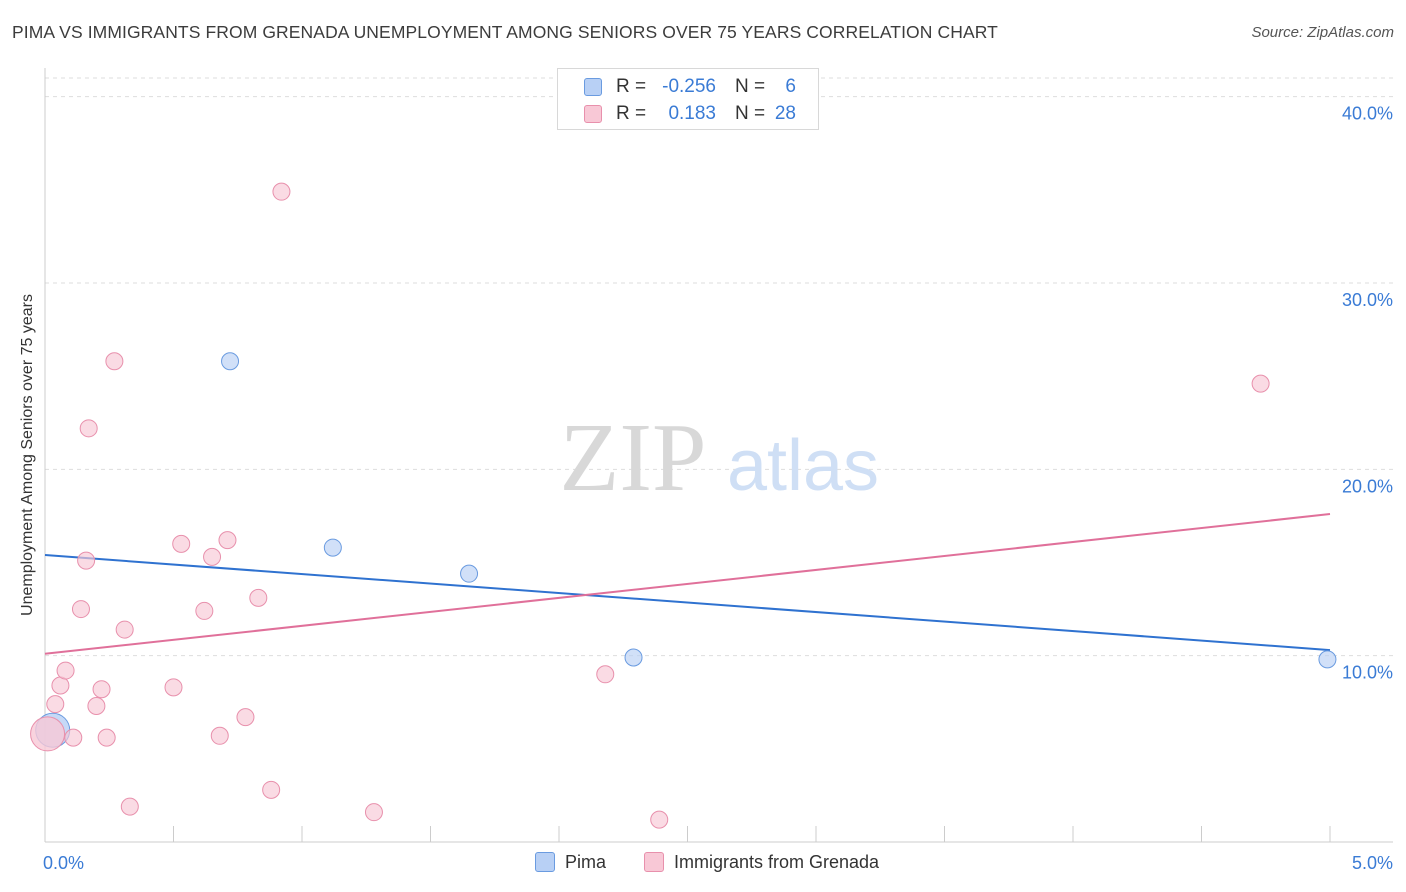 This screenshot has width=1406, height=892. What do you see at coordinates (63, 863) in the screenshot?
I see `x-tick-label: 0.0%` at bounding box center [63, 863].